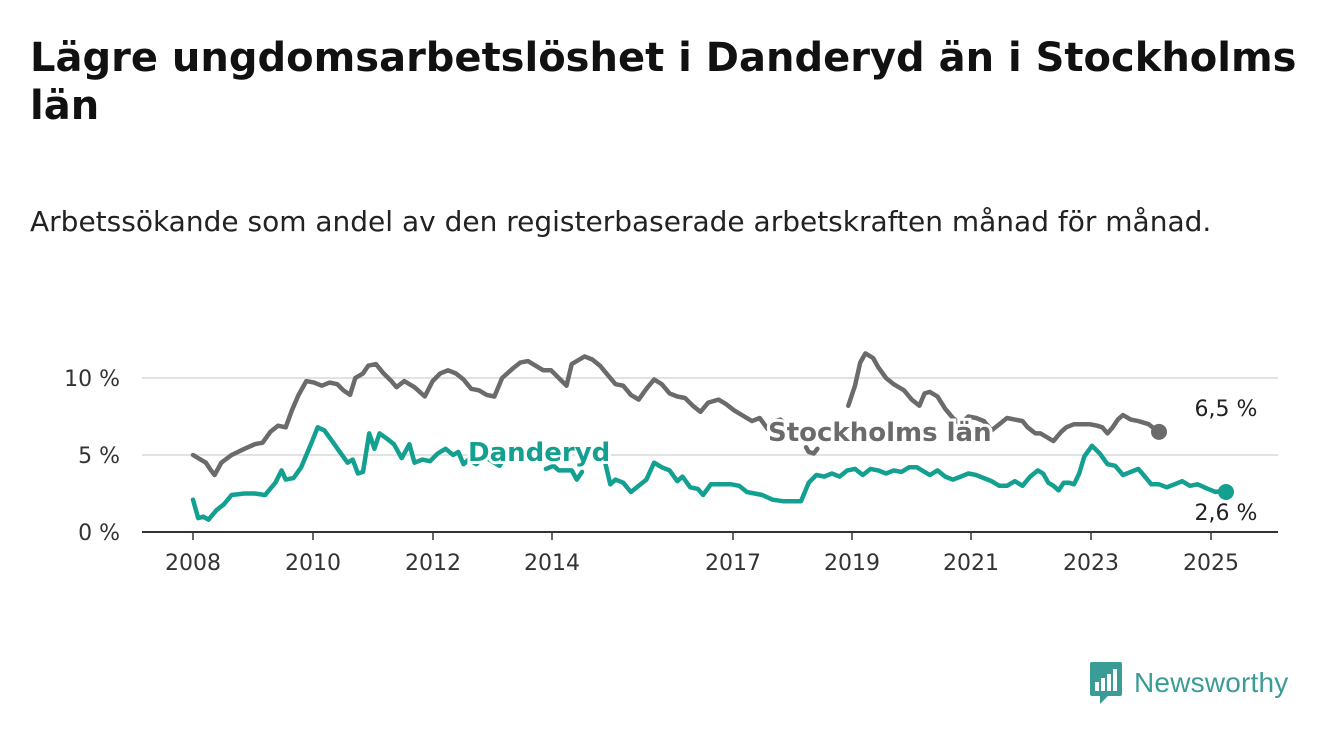 This screenshot has height=734, width=1340. What do you see at coordinates (539, 453) in the screenshot?
I see `series-label-danderyd: Danderyd` at bounding box center [539, 453].